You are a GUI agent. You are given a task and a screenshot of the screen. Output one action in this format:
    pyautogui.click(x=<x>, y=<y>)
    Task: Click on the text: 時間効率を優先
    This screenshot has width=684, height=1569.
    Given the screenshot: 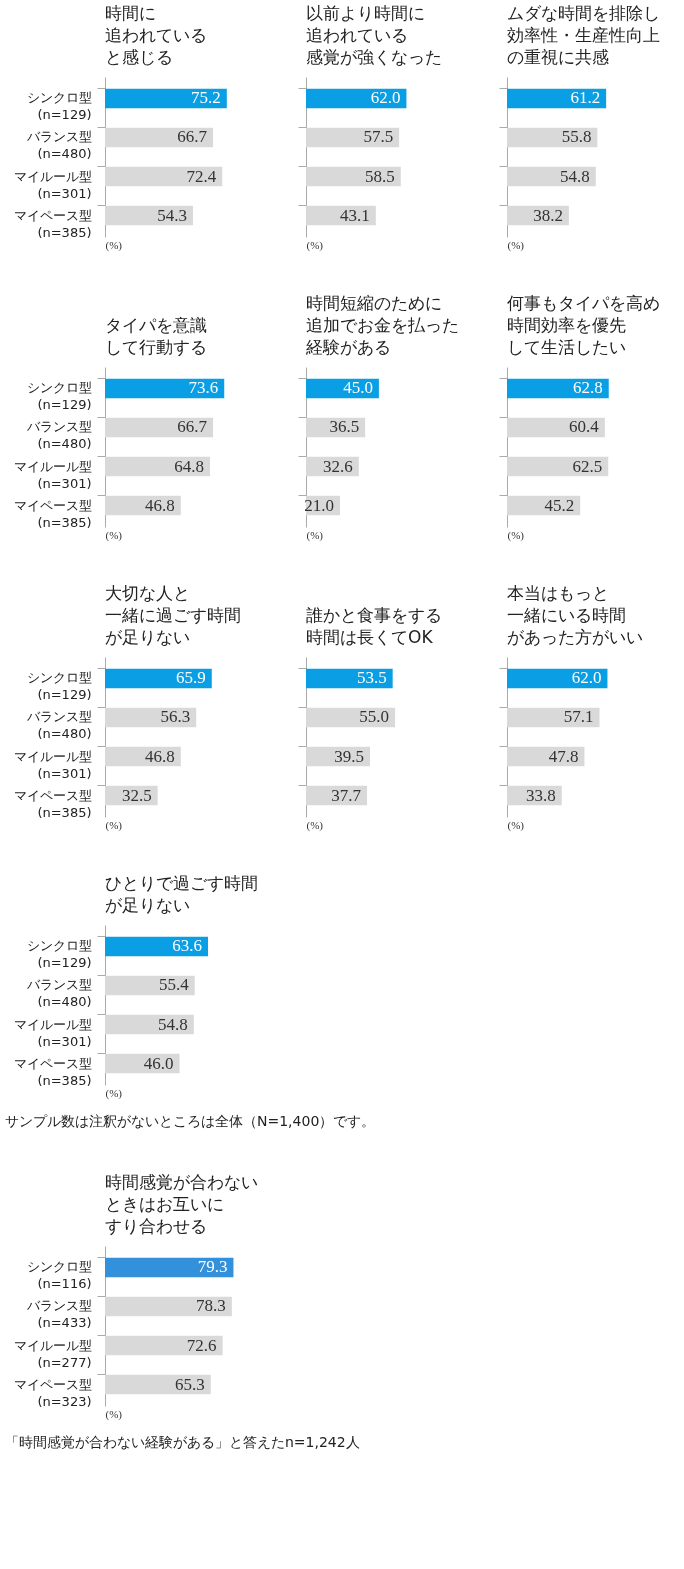 What is the action you would take?
    pyautogui.click(x=566, y=325)
    